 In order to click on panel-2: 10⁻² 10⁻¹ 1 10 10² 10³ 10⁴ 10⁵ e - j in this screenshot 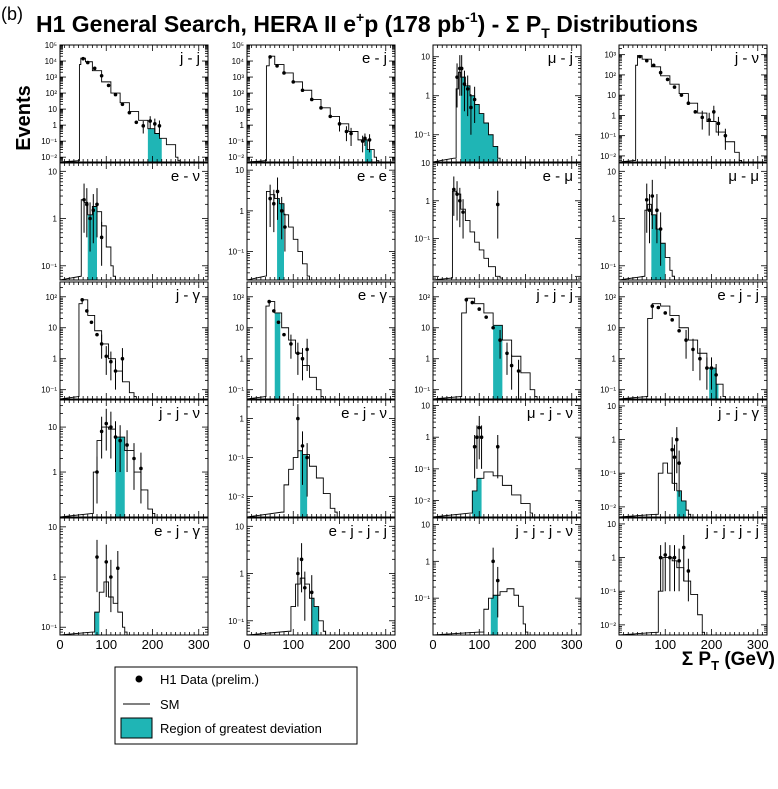, I will do `click(312, 102)`.